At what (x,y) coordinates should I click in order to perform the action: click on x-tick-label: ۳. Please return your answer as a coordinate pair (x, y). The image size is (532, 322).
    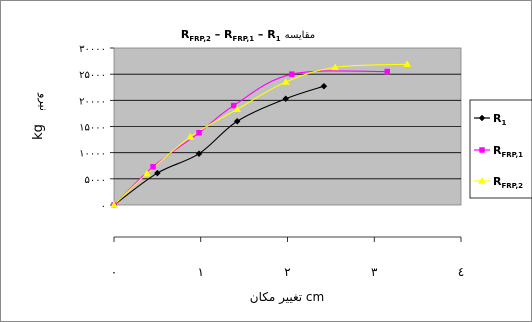
    Looking at the image, I should click on (374, 272).